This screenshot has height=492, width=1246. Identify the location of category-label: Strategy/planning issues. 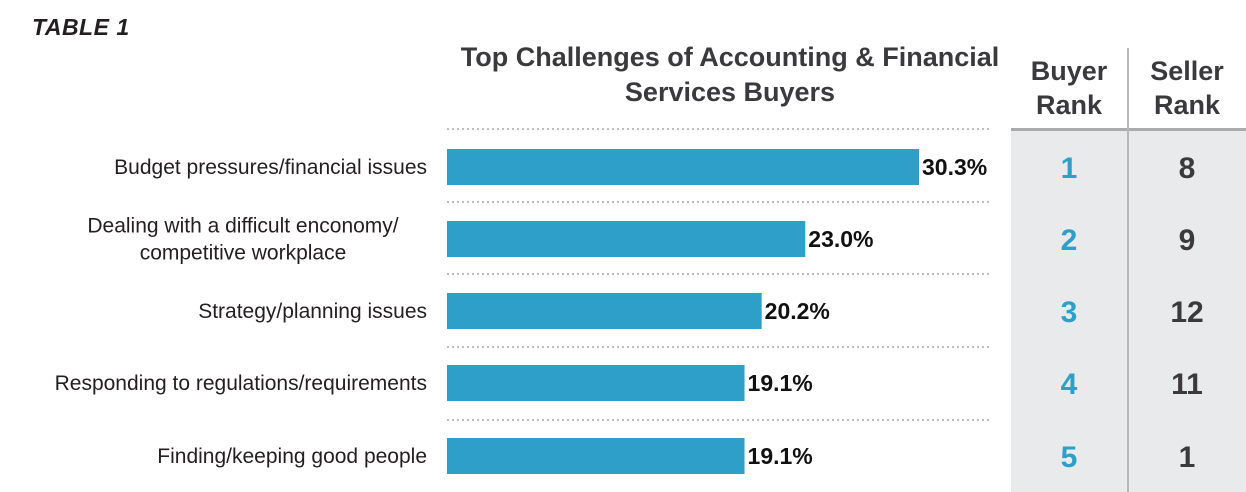
(312, 311).